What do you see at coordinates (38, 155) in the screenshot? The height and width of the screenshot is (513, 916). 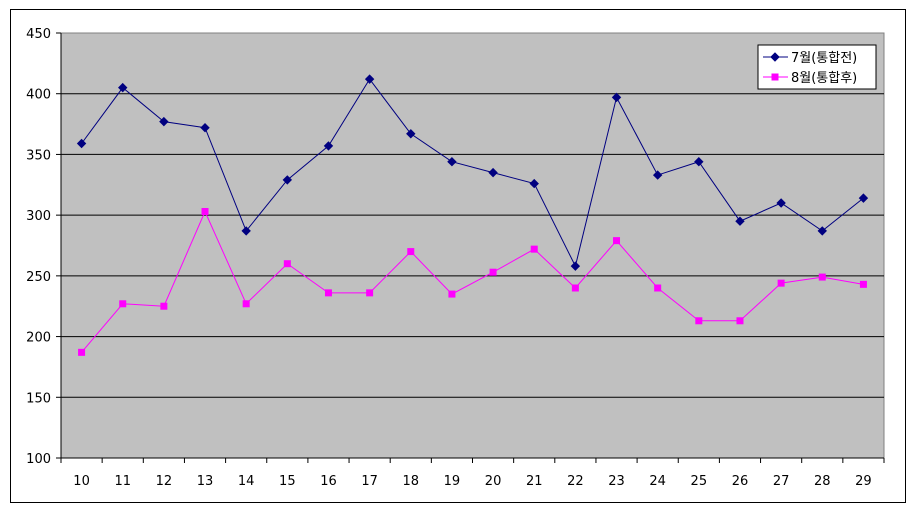 I see `y-tick-label-350: 350` at bounding box center [38, 155].